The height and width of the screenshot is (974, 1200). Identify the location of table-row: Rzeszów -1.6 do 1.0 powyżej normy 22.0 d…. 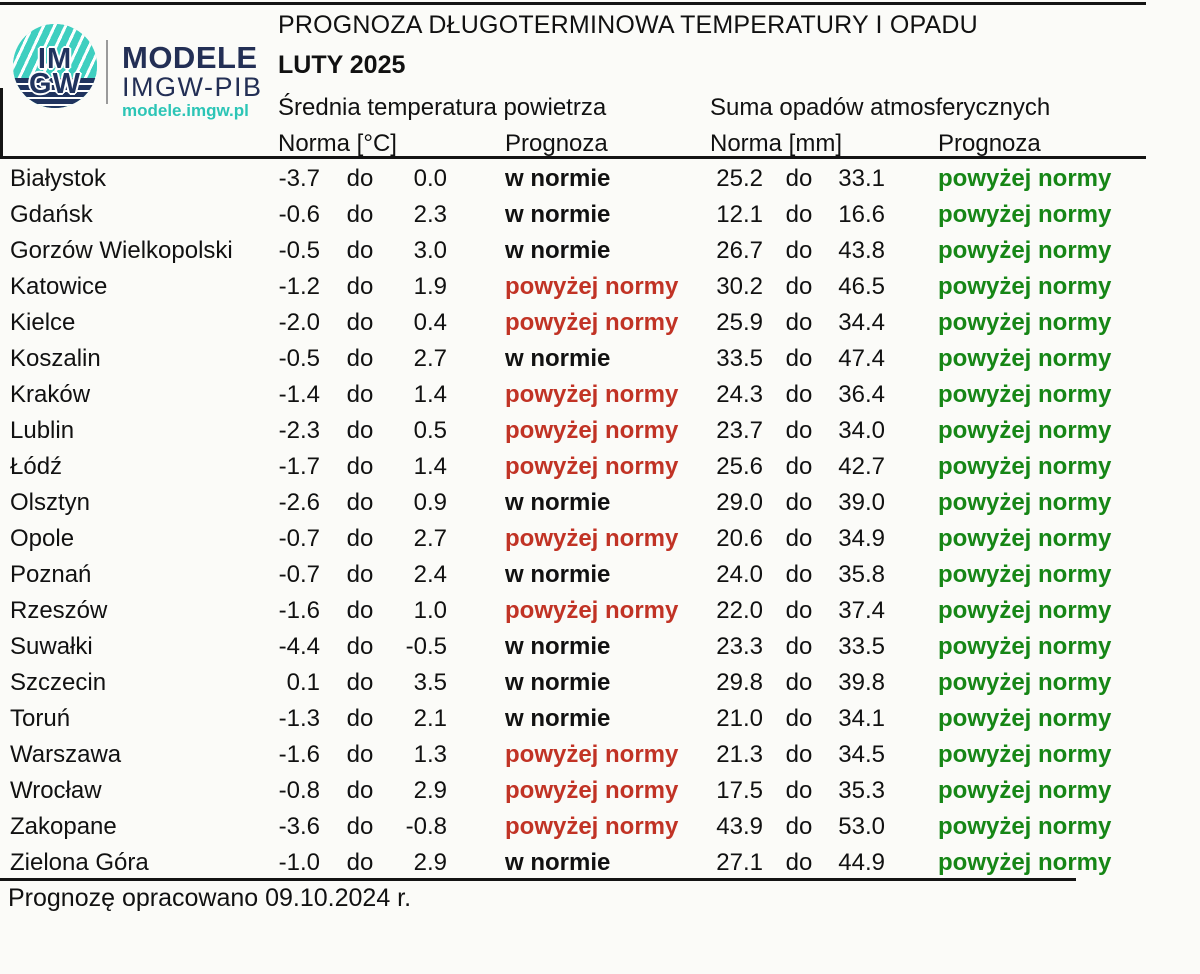
(572, 611).